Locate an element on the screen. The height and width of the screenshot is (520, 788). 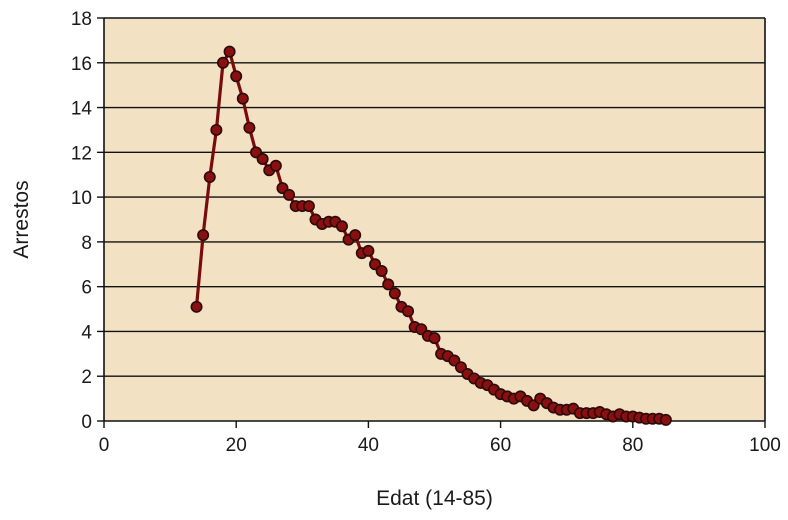
y-tick-label-18: 18 is located at coordinates (81, 19).